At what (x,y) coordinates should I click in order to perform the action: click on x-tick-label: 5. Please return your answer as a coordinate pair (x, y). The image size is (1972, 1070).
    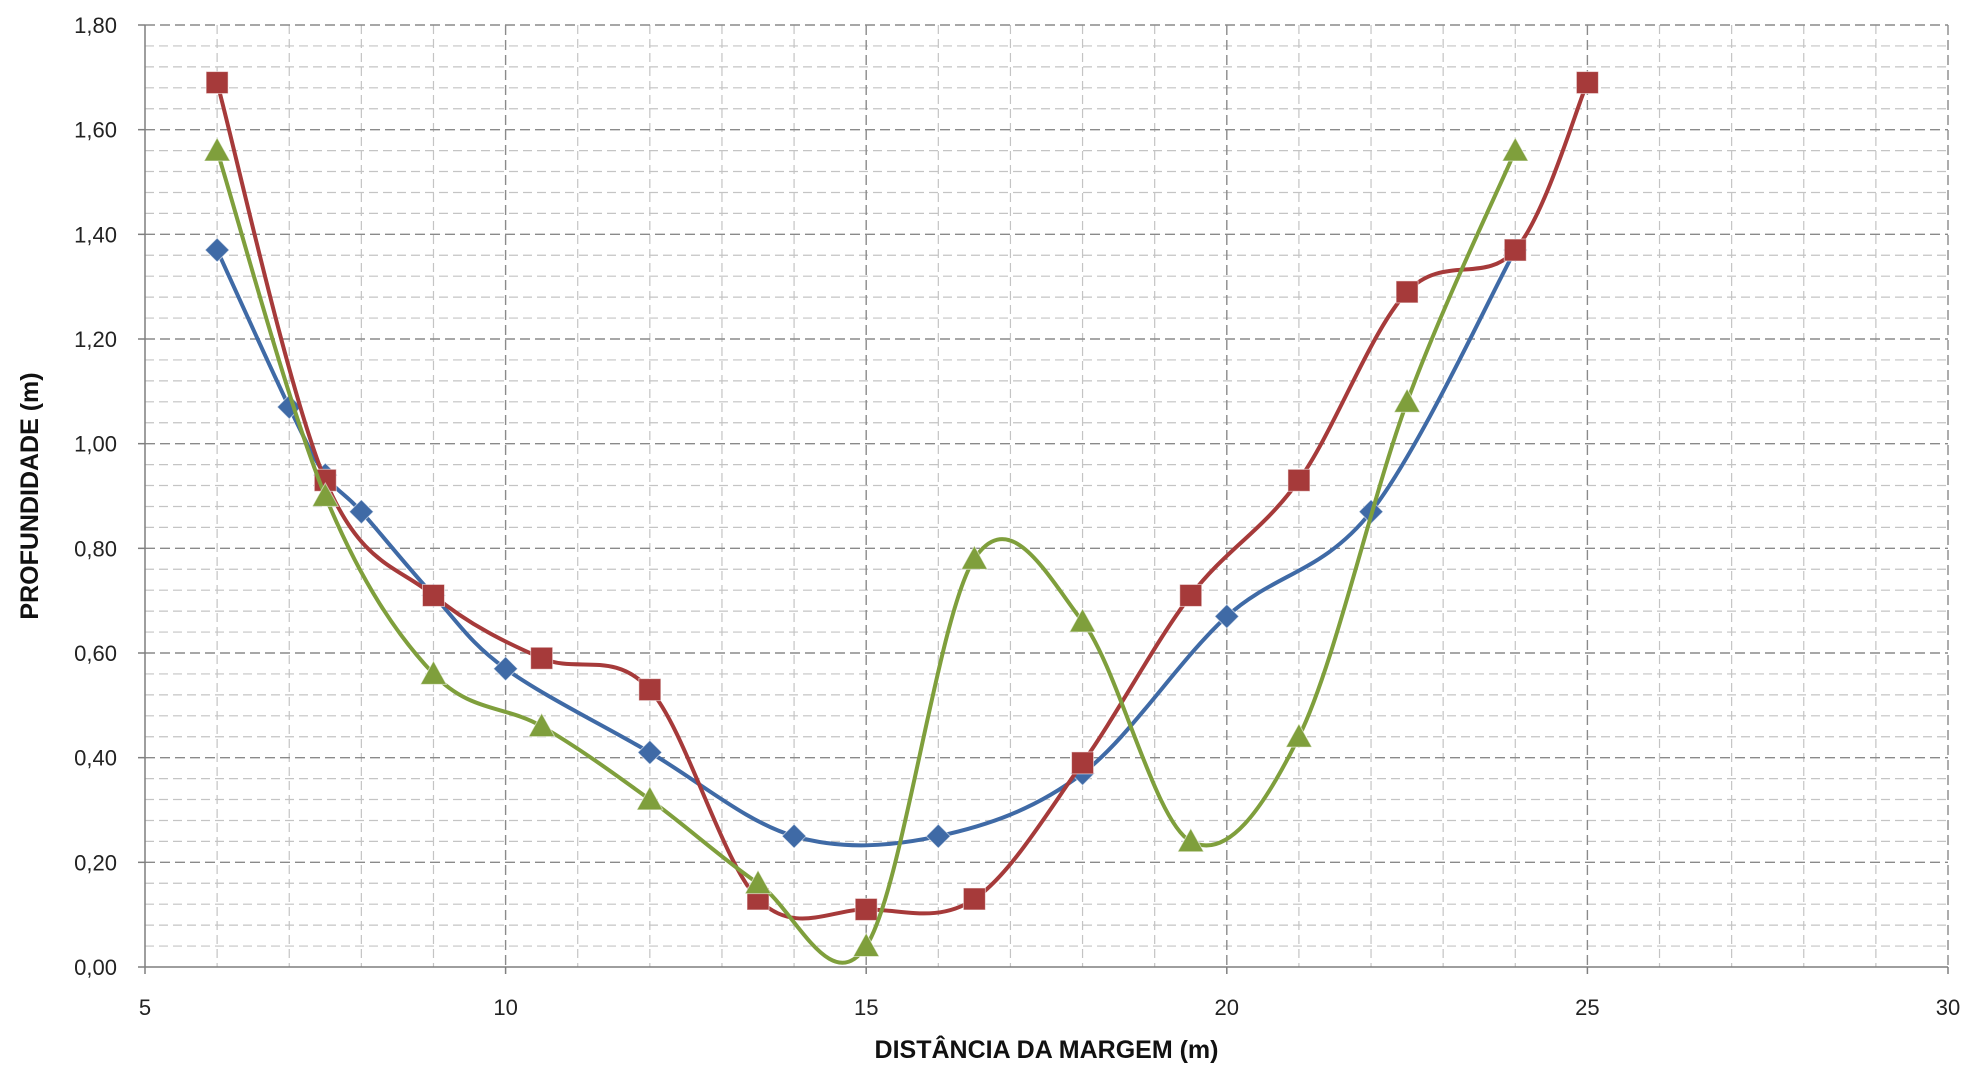
    Looking at the image, I should click on (145, 1007).